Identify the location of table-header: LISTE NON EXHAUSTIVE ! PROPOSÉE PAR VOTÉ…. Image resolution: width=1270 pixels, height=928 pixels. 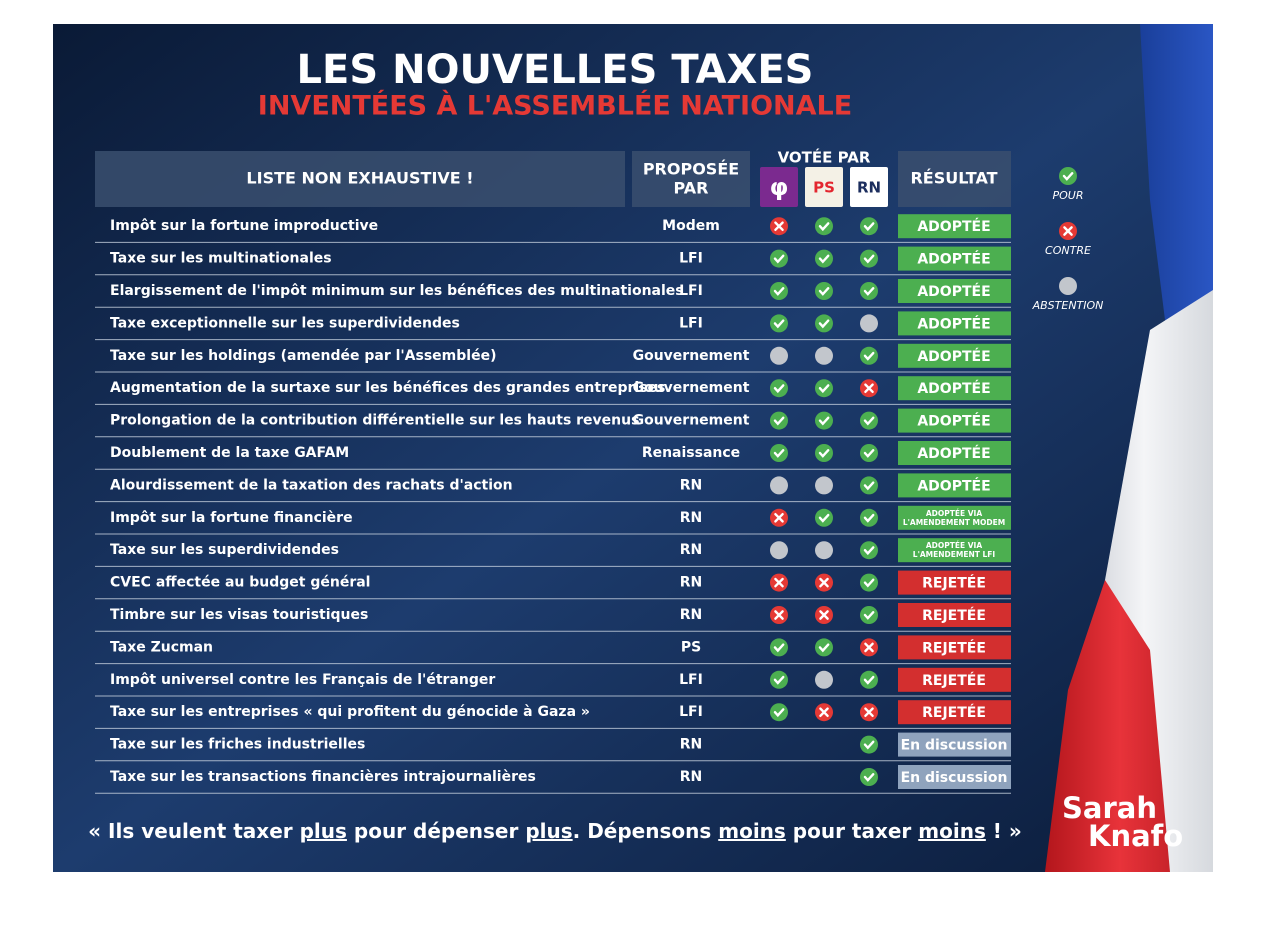
(553, 177).